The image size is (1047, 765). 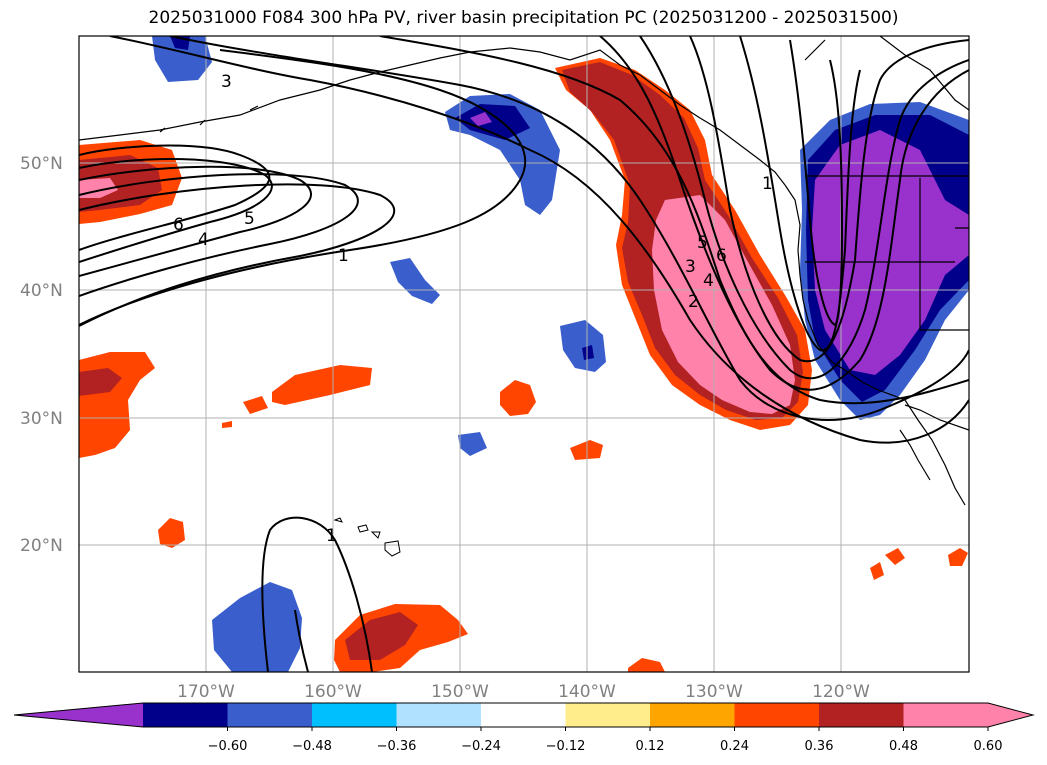 I want to click on lat-label: 50°N, so click(x=41, y=164).